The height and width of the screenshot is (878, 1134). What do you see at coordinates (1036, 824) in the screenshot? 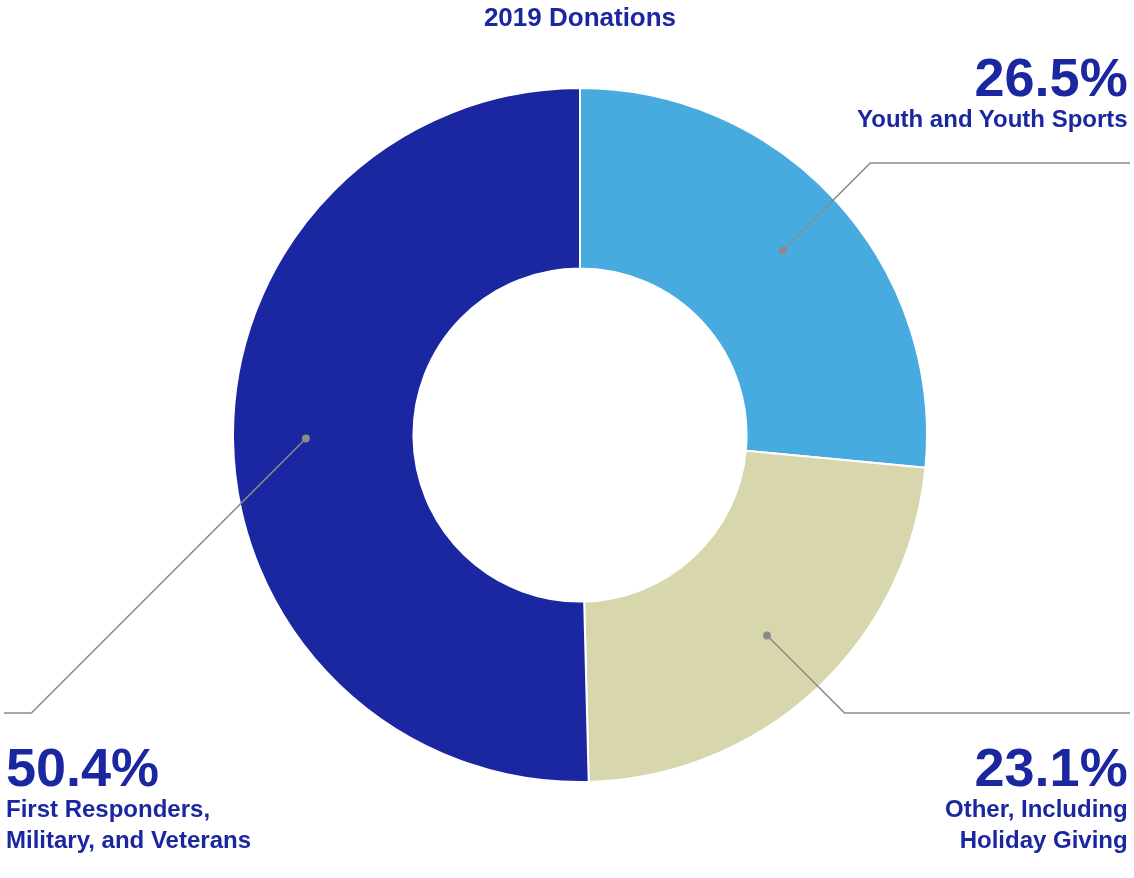
I see `slice-label: Other, Including Holiday Giving` at bounding box center [1036, 824].